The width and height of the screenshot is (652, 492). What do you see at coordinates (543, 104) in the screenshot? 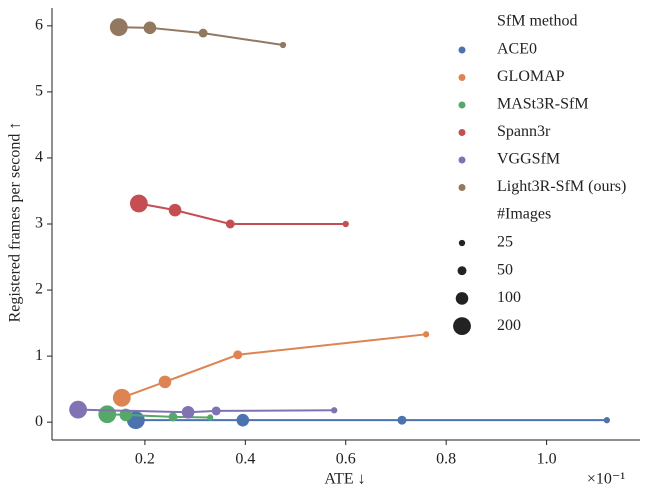
I see `legend-label: MASt3R-SfM` at bounding box center [543, 104].